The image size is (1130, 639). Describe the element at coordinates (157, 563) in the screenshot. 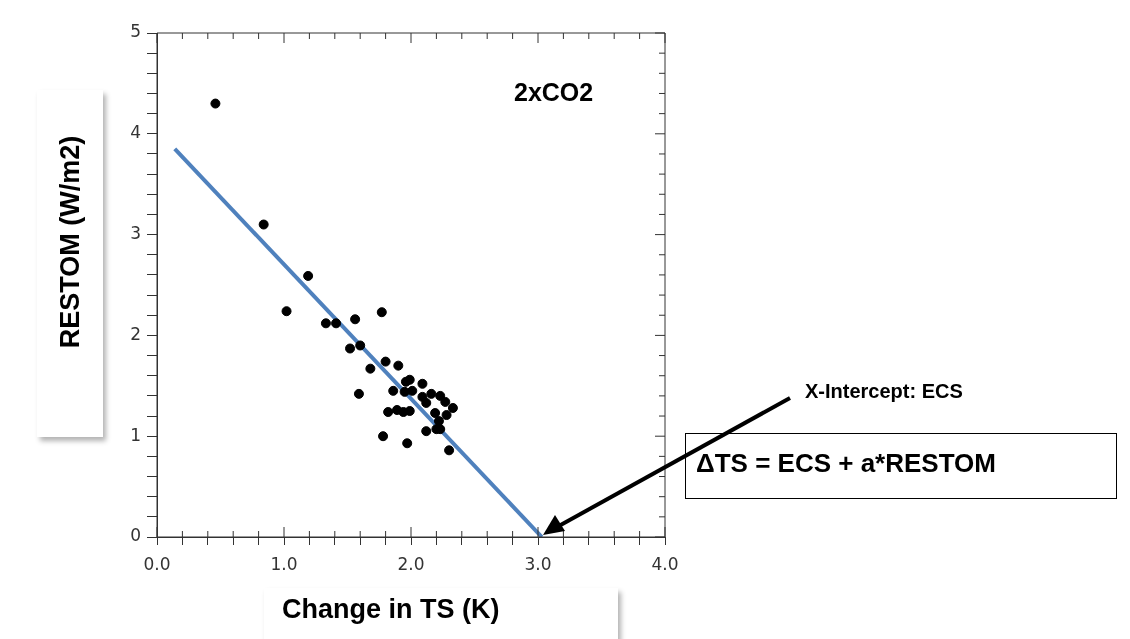

I see `x-tick-label: 0.0` at that location.